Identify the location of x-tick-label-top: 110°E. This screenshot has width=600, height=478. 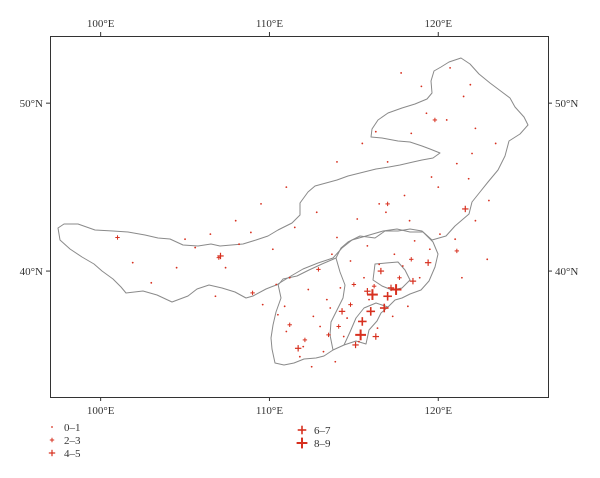
(269, 24).